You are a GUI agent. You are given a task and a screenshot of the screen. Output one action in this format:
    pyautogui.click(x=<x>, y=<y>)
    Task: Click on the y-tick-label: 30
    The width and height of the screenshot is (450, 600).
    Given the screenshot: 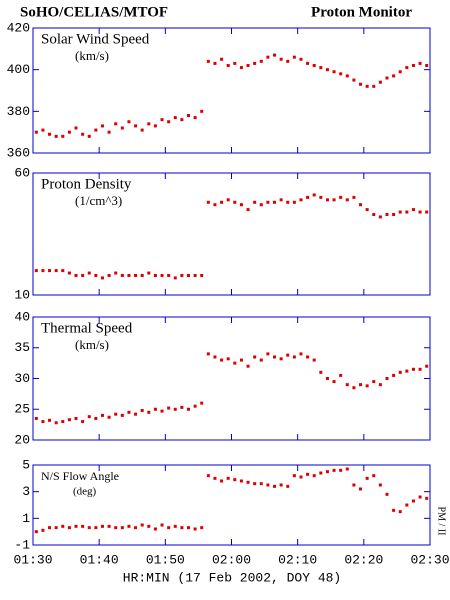 What is the action you would take?
    pyautogui.click(x=22, y=378)
    